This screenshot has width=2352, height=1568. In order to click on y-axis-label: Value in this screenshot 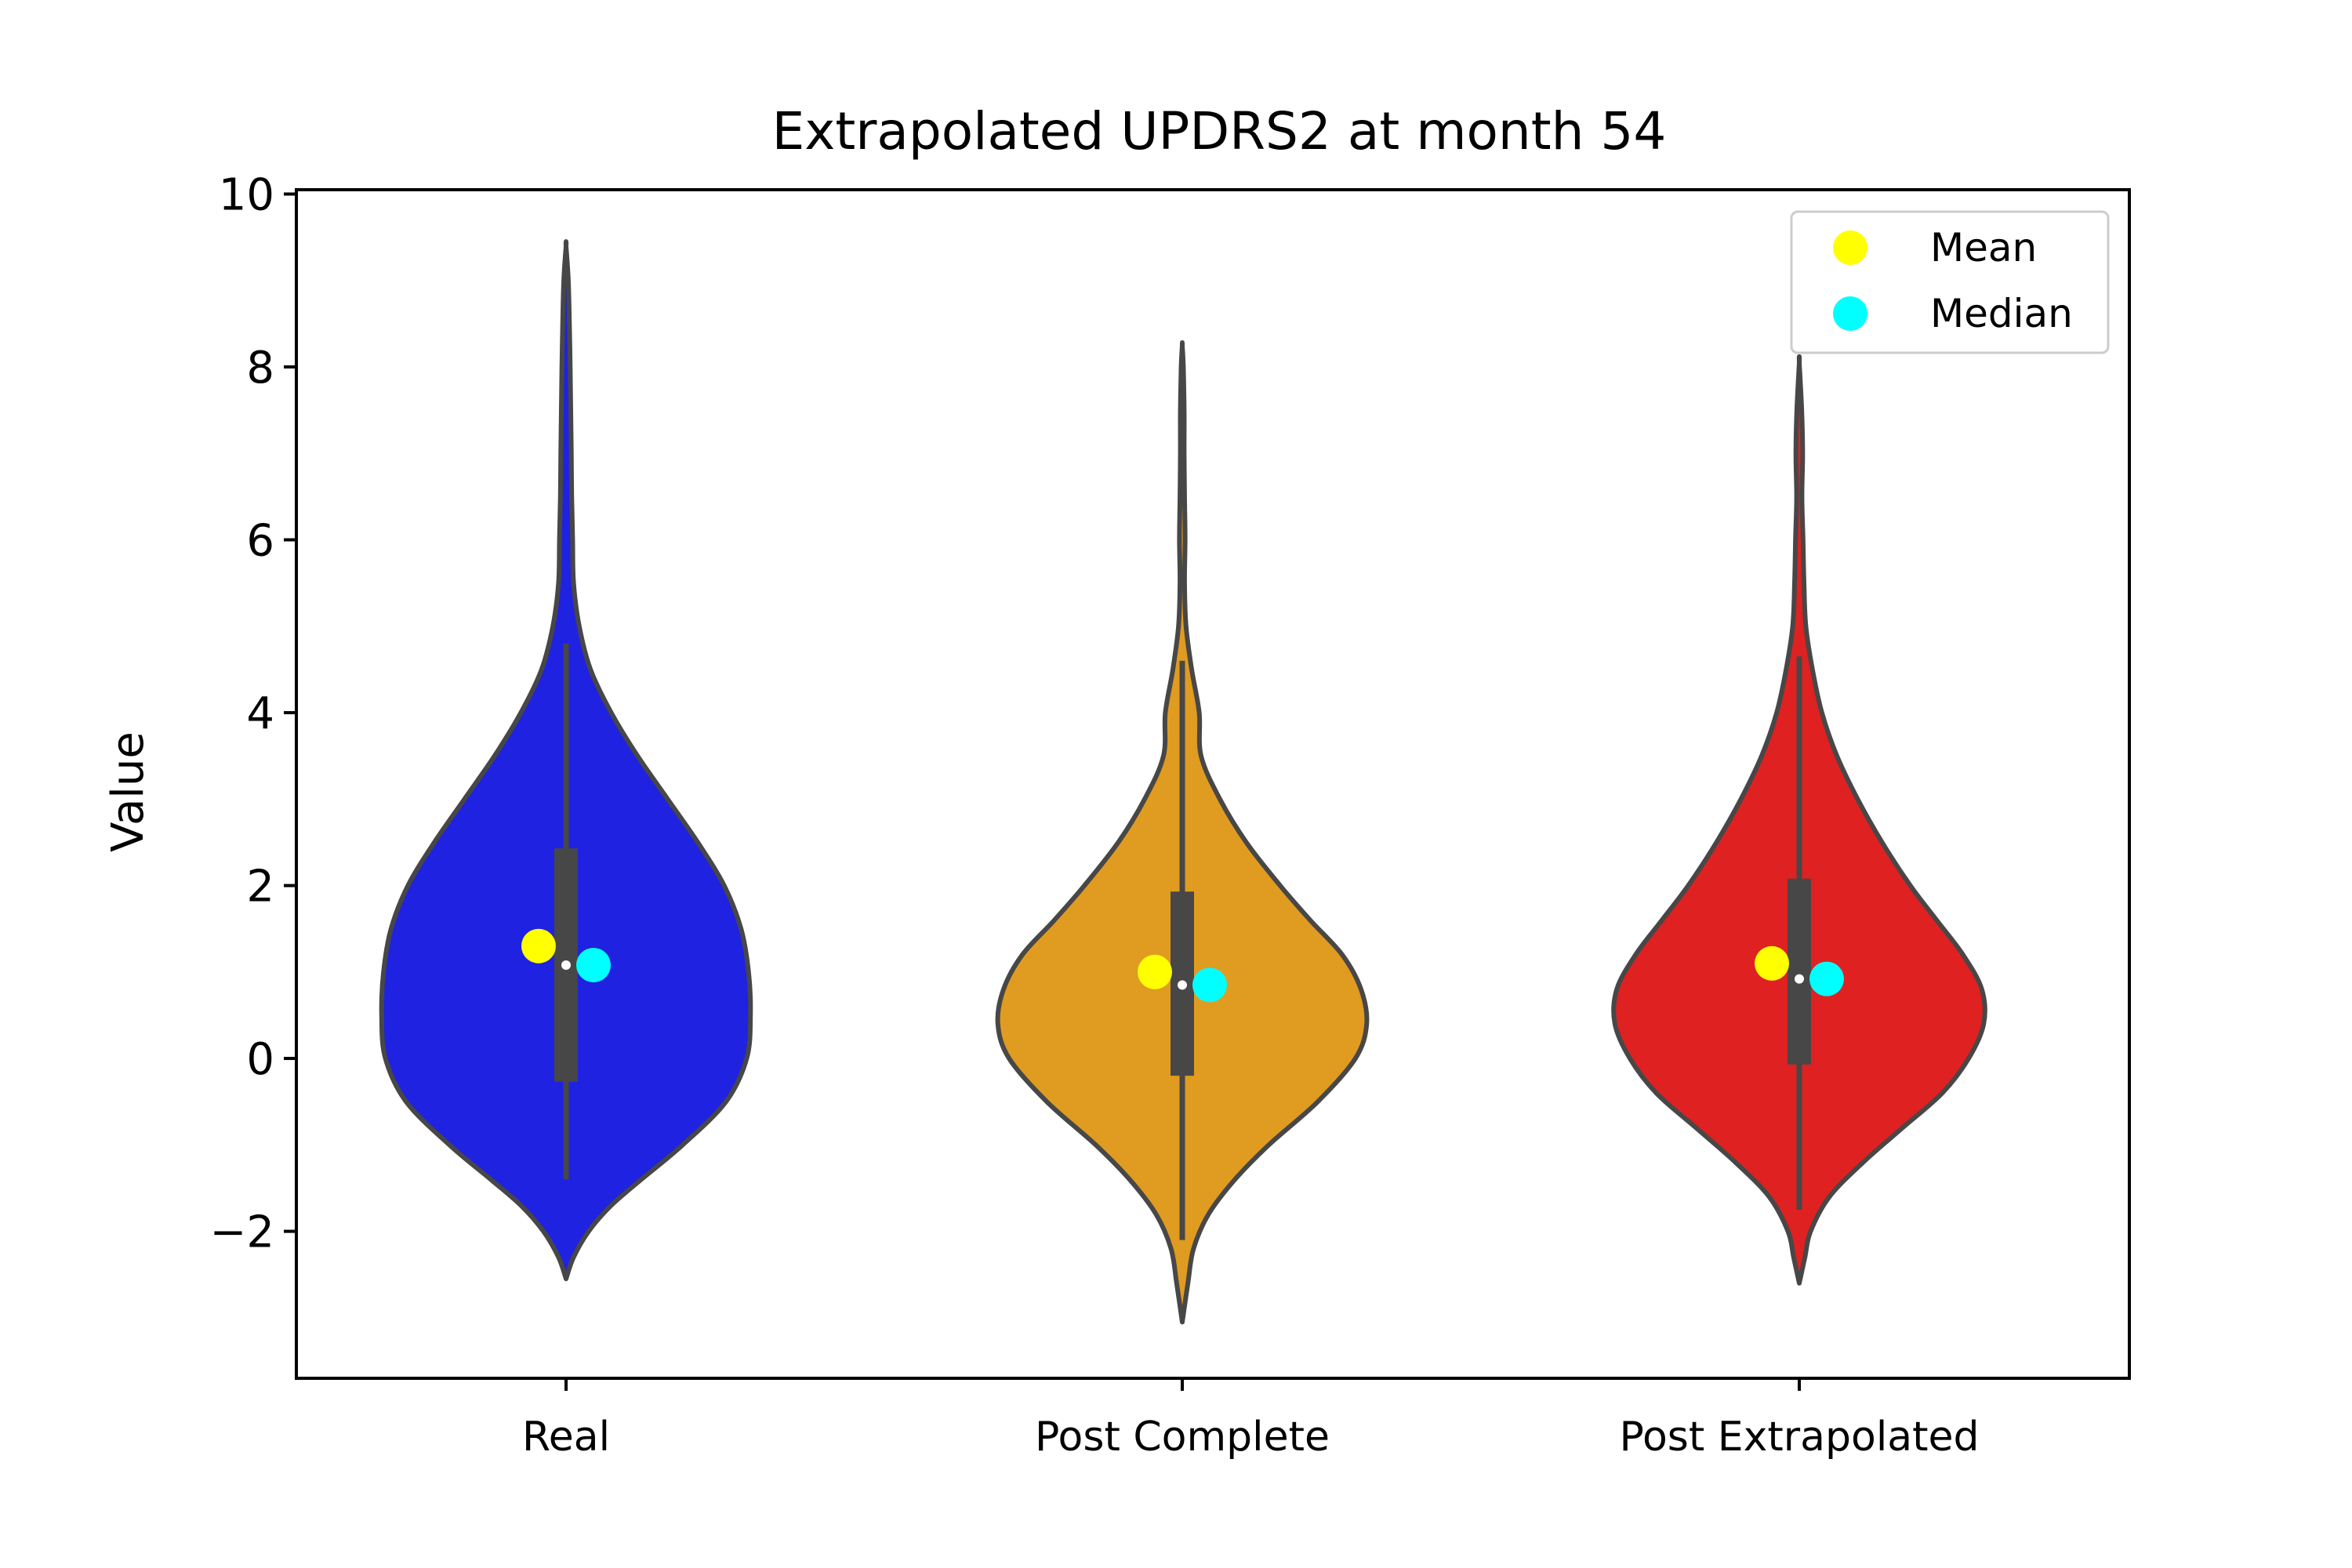, I will do `click(128, 791)`.